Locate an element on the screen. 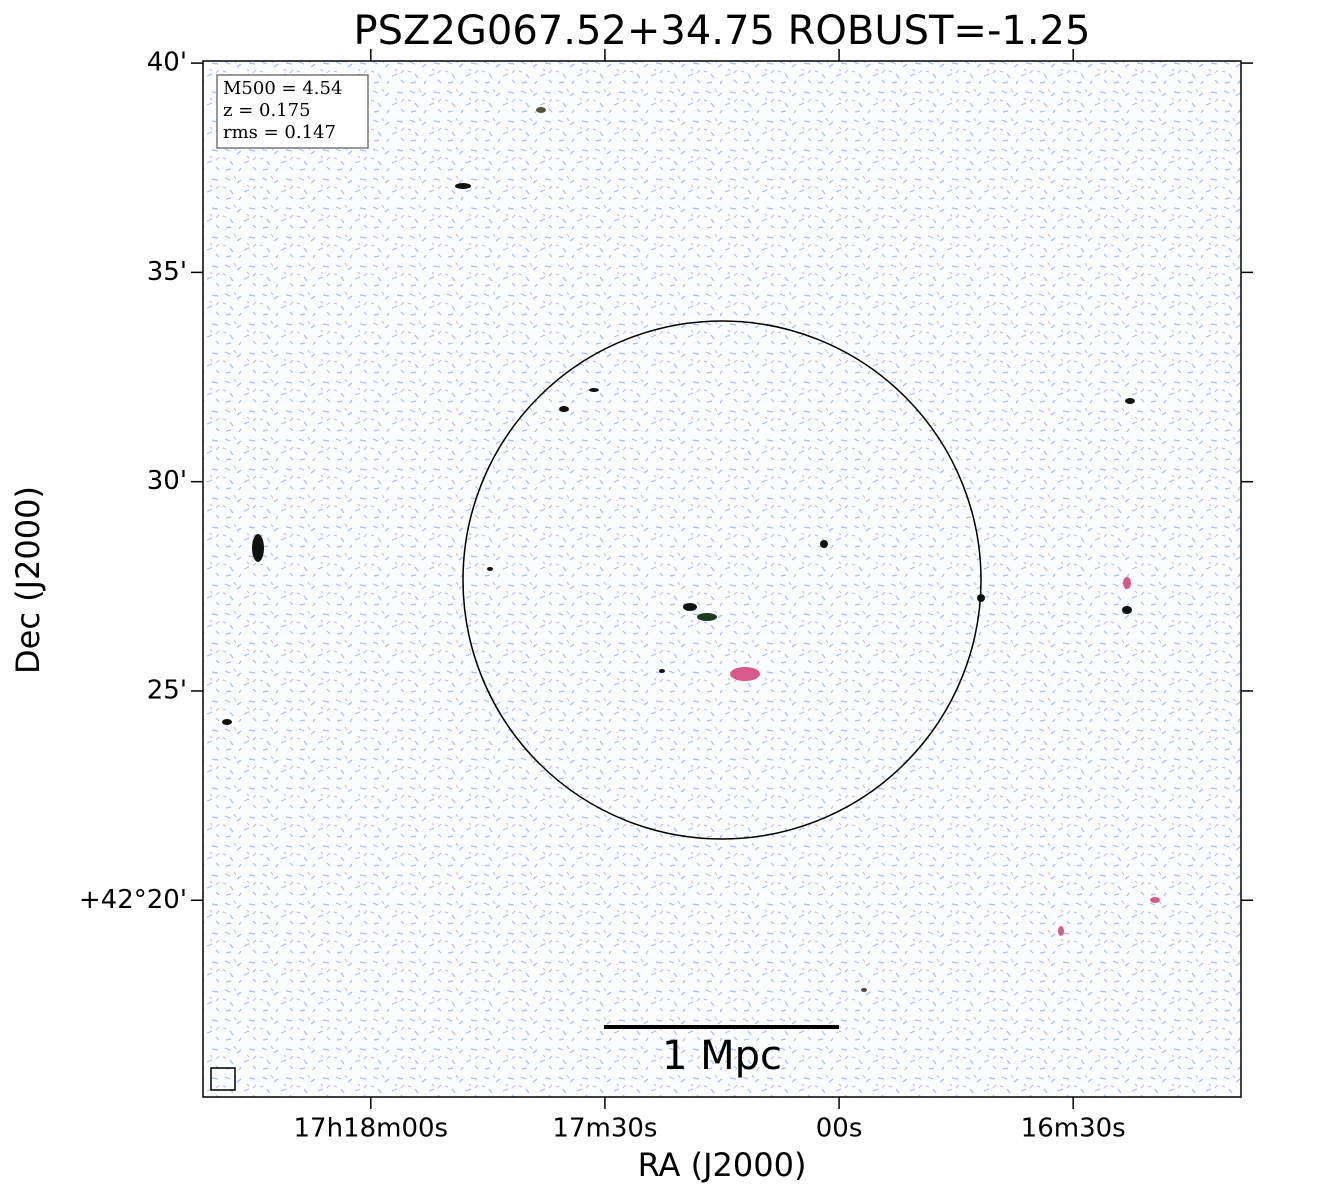  beam-box is located at coordinates (223, 1079).